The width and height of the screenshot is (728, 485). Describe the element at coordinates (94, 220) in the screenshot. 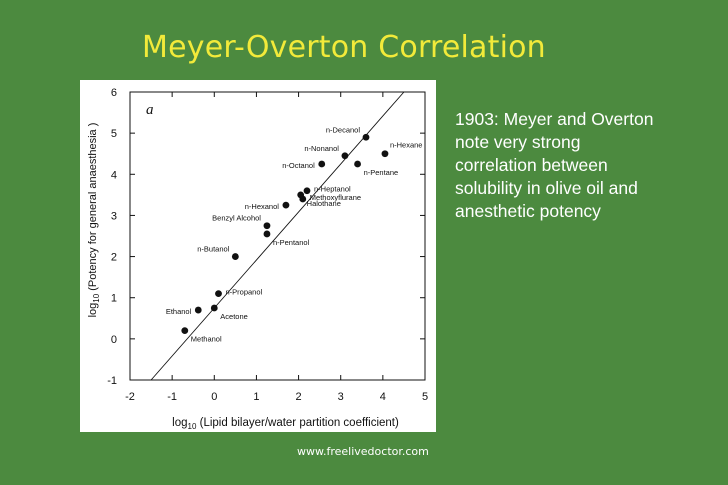

I see `y-axis-label: log10 (Potency for general anaesthesia )` at that location.